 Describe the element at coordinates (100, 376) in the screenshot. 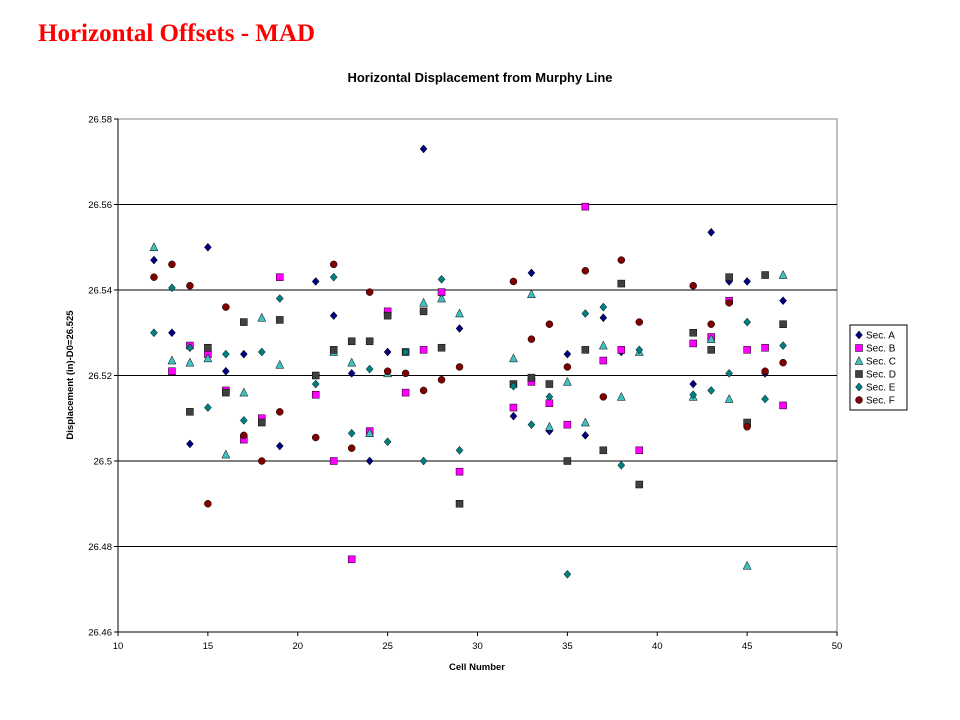

I see `y-tick-label: 26.52` at that location.